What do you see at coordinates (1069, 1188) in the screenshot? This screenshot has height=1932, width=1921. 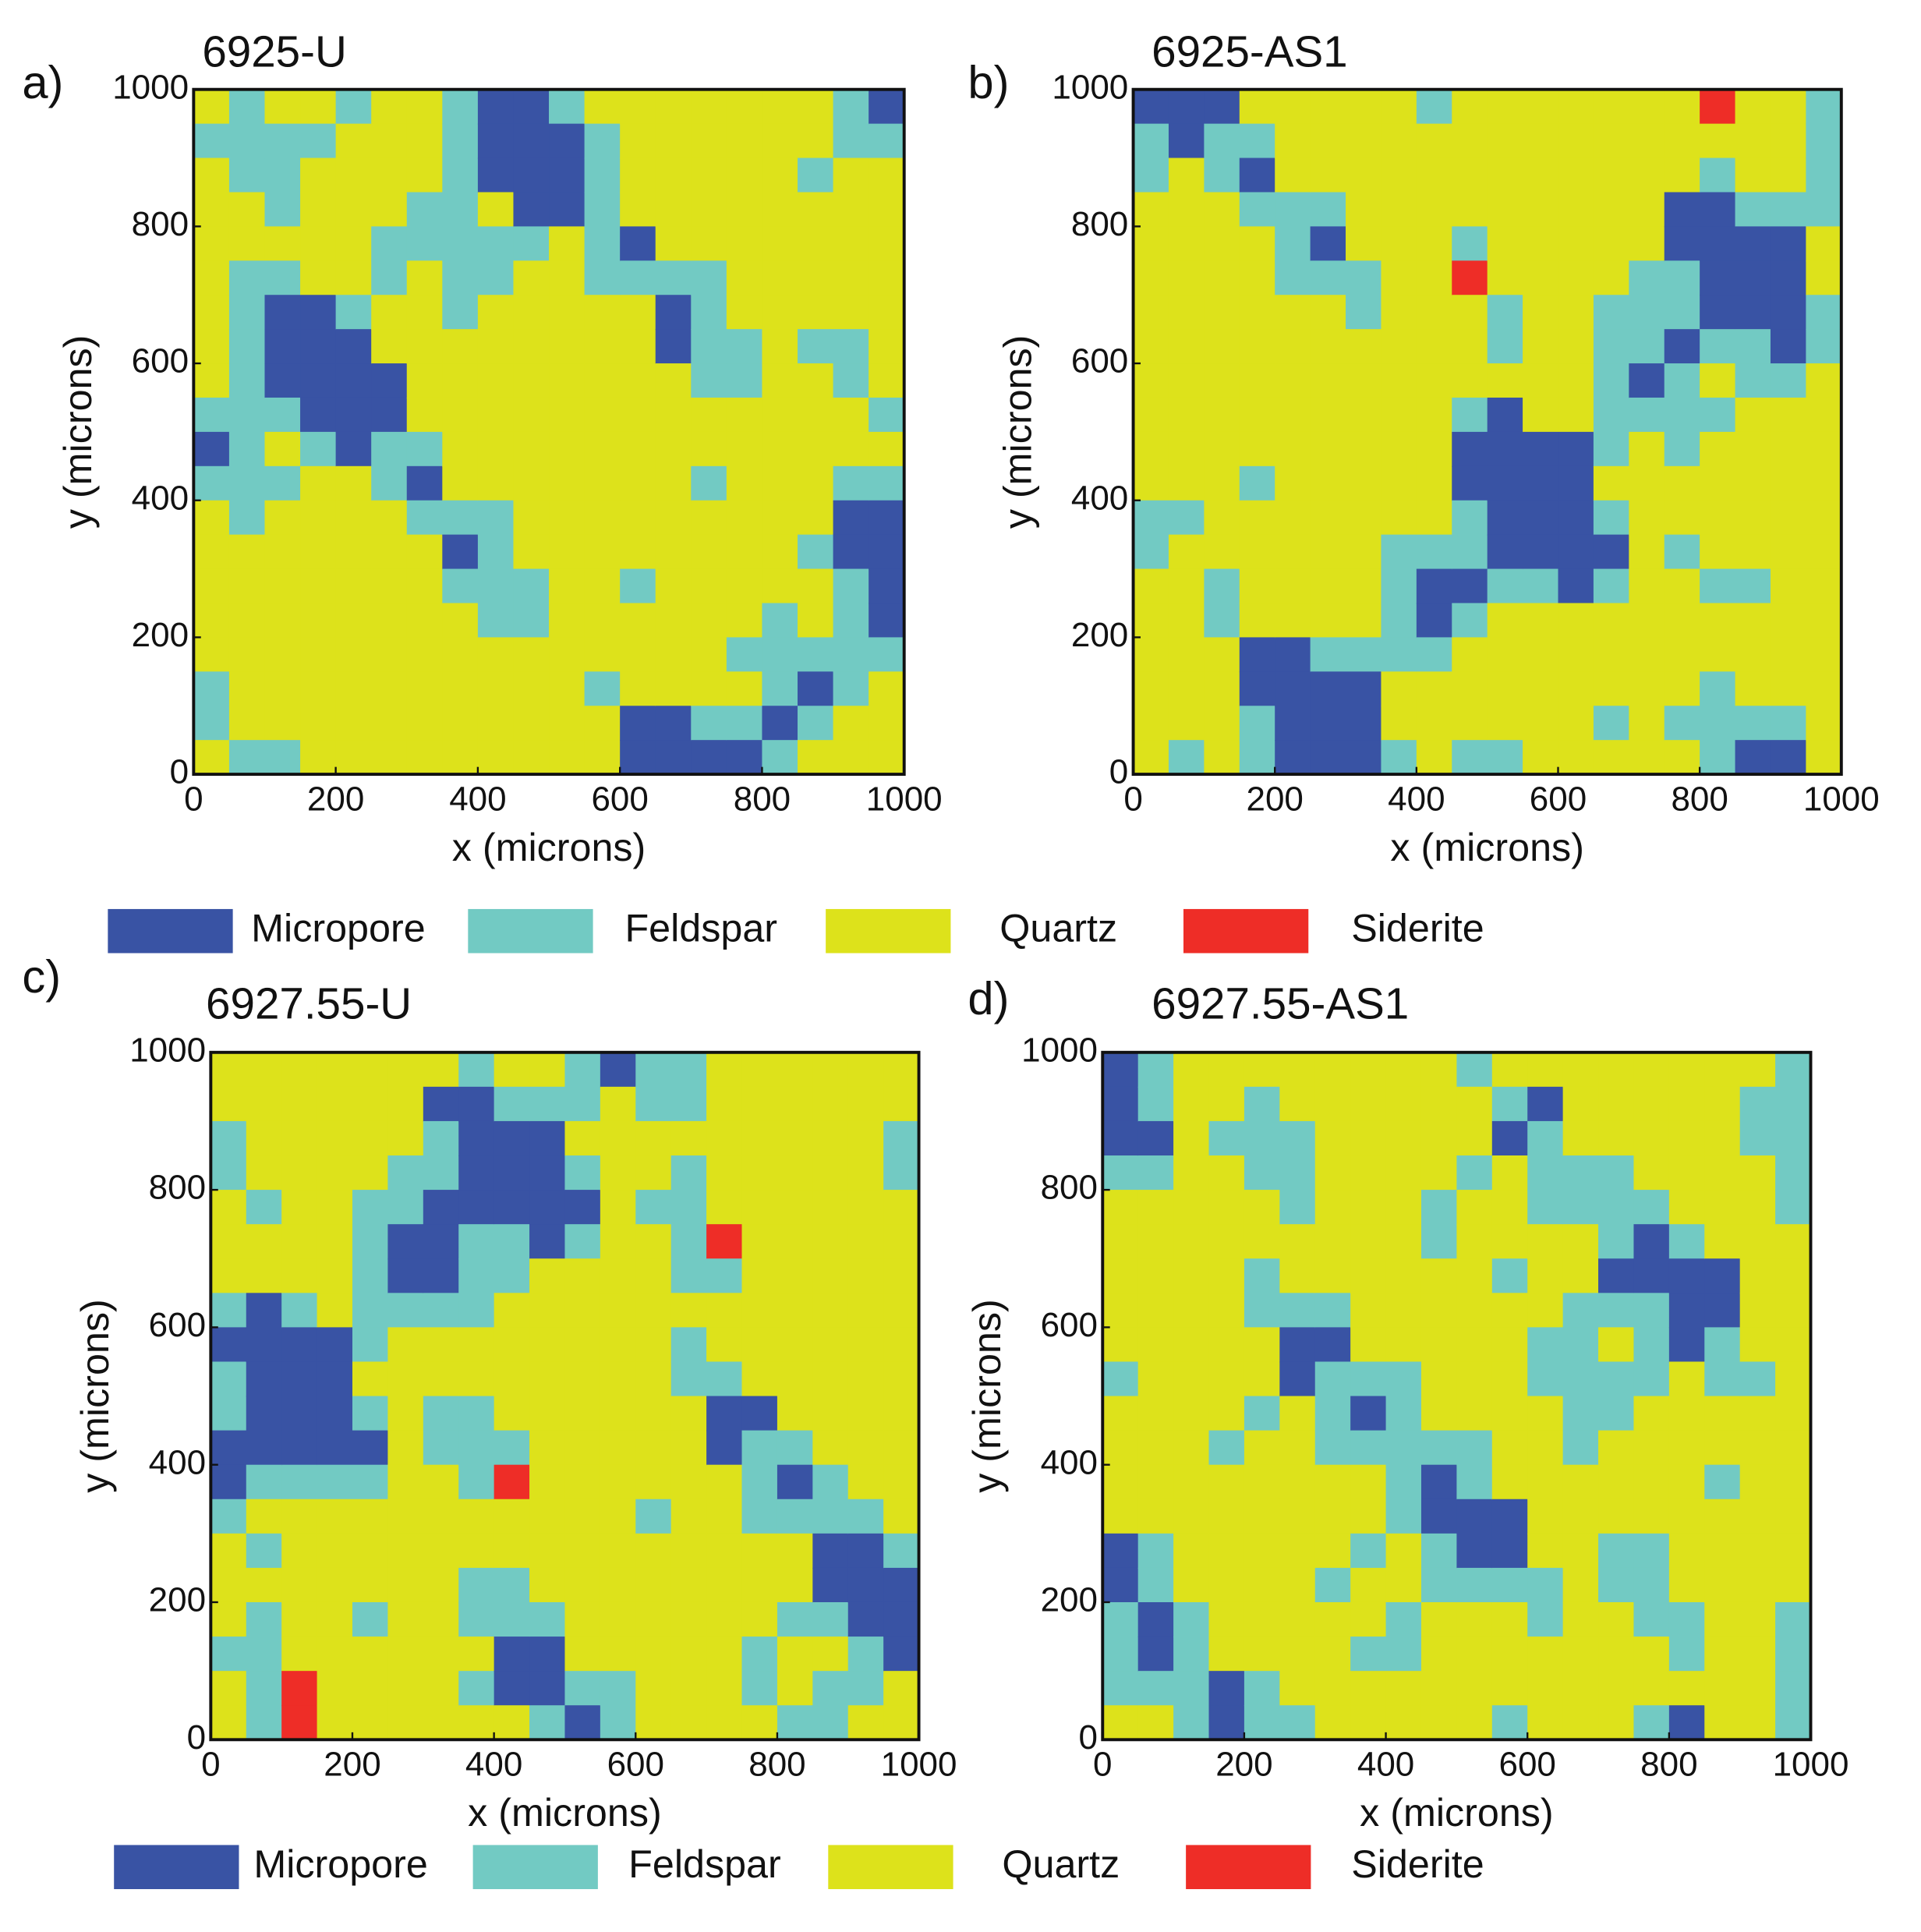 I see `y-tick-label: 800` at bounding box center [1069, 1188].